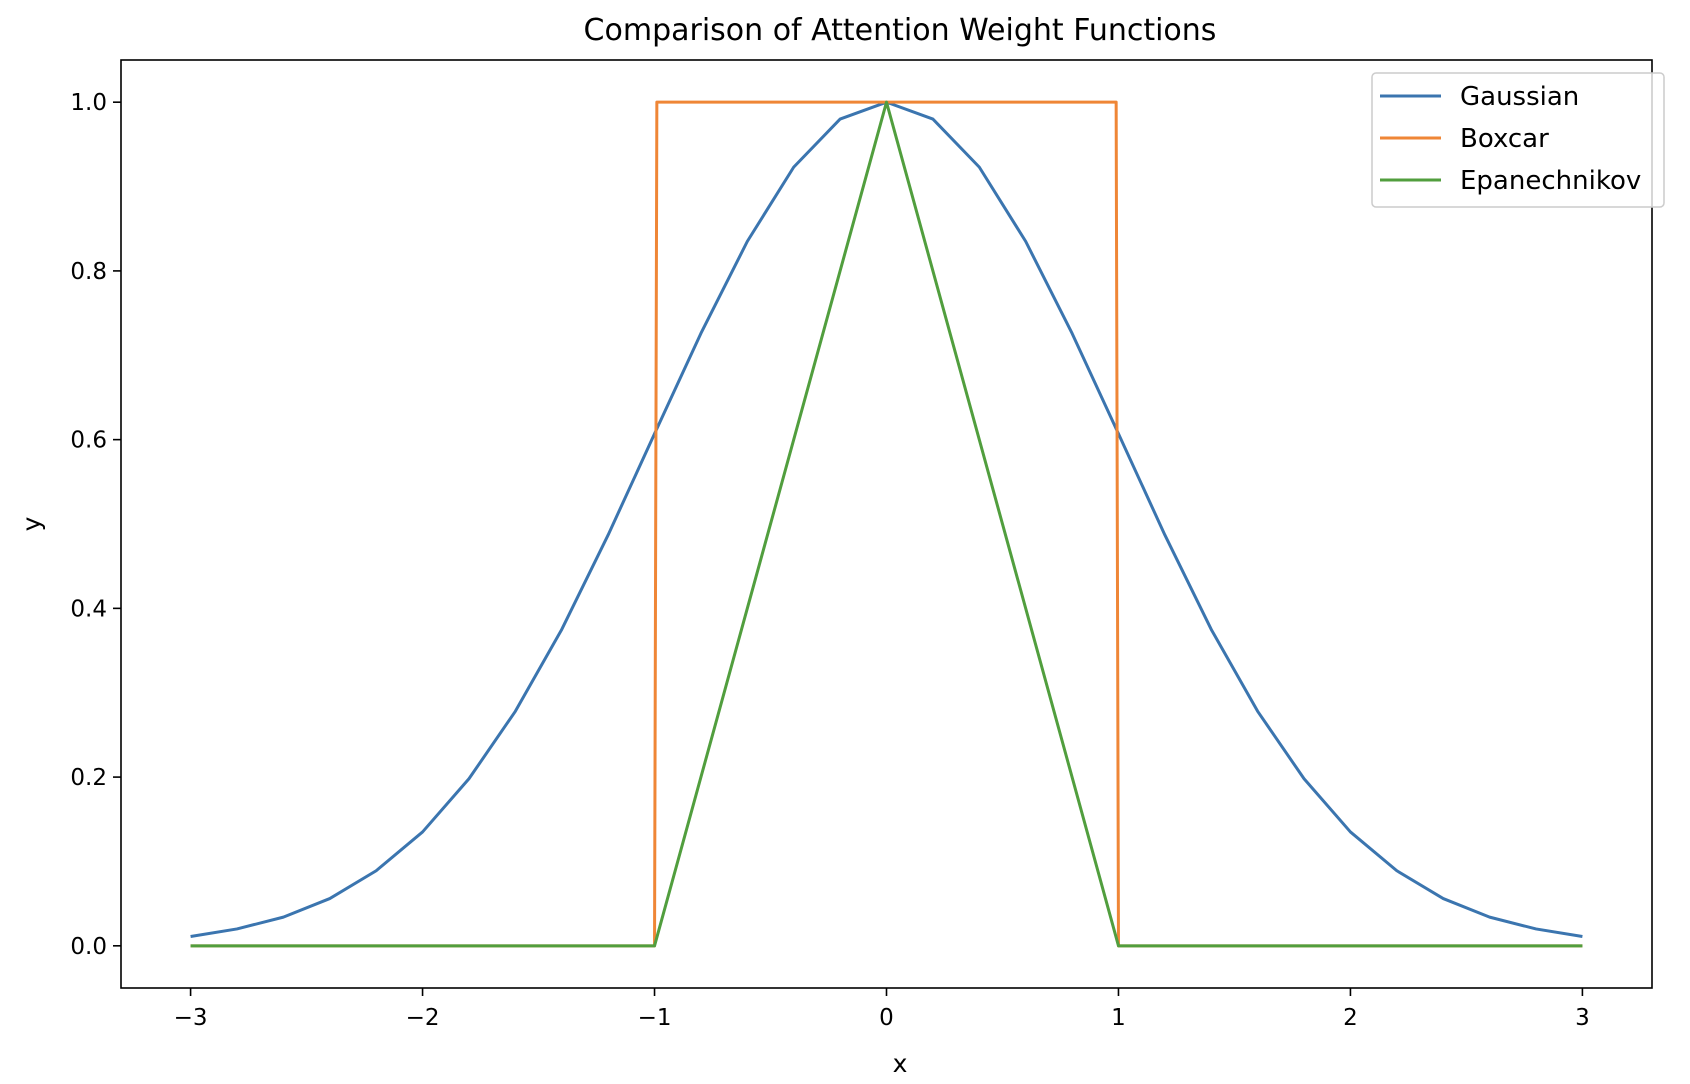 The image size is (1690, 1084). What do you see at coordinates (88, 441) in the screenshot?
I see `y-tick-label: 0.6` at bounding box center [88, 441].